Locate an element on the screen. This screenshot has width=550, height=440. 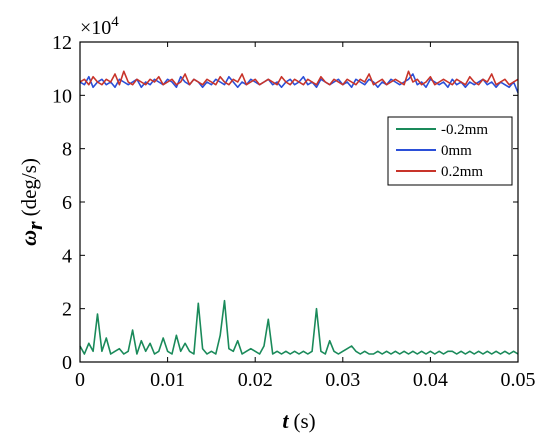
y-tick-label: 4 is located at coordinates (67, 256).